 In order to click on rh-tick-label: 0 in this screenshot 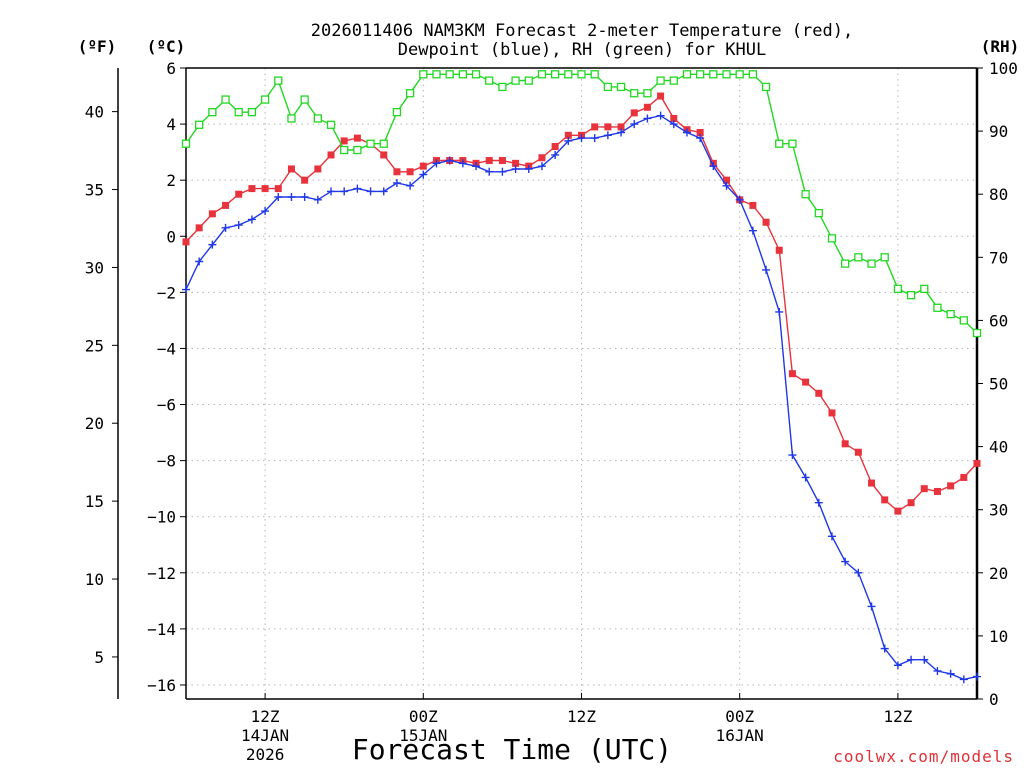, I will do `click(994, 699)`.